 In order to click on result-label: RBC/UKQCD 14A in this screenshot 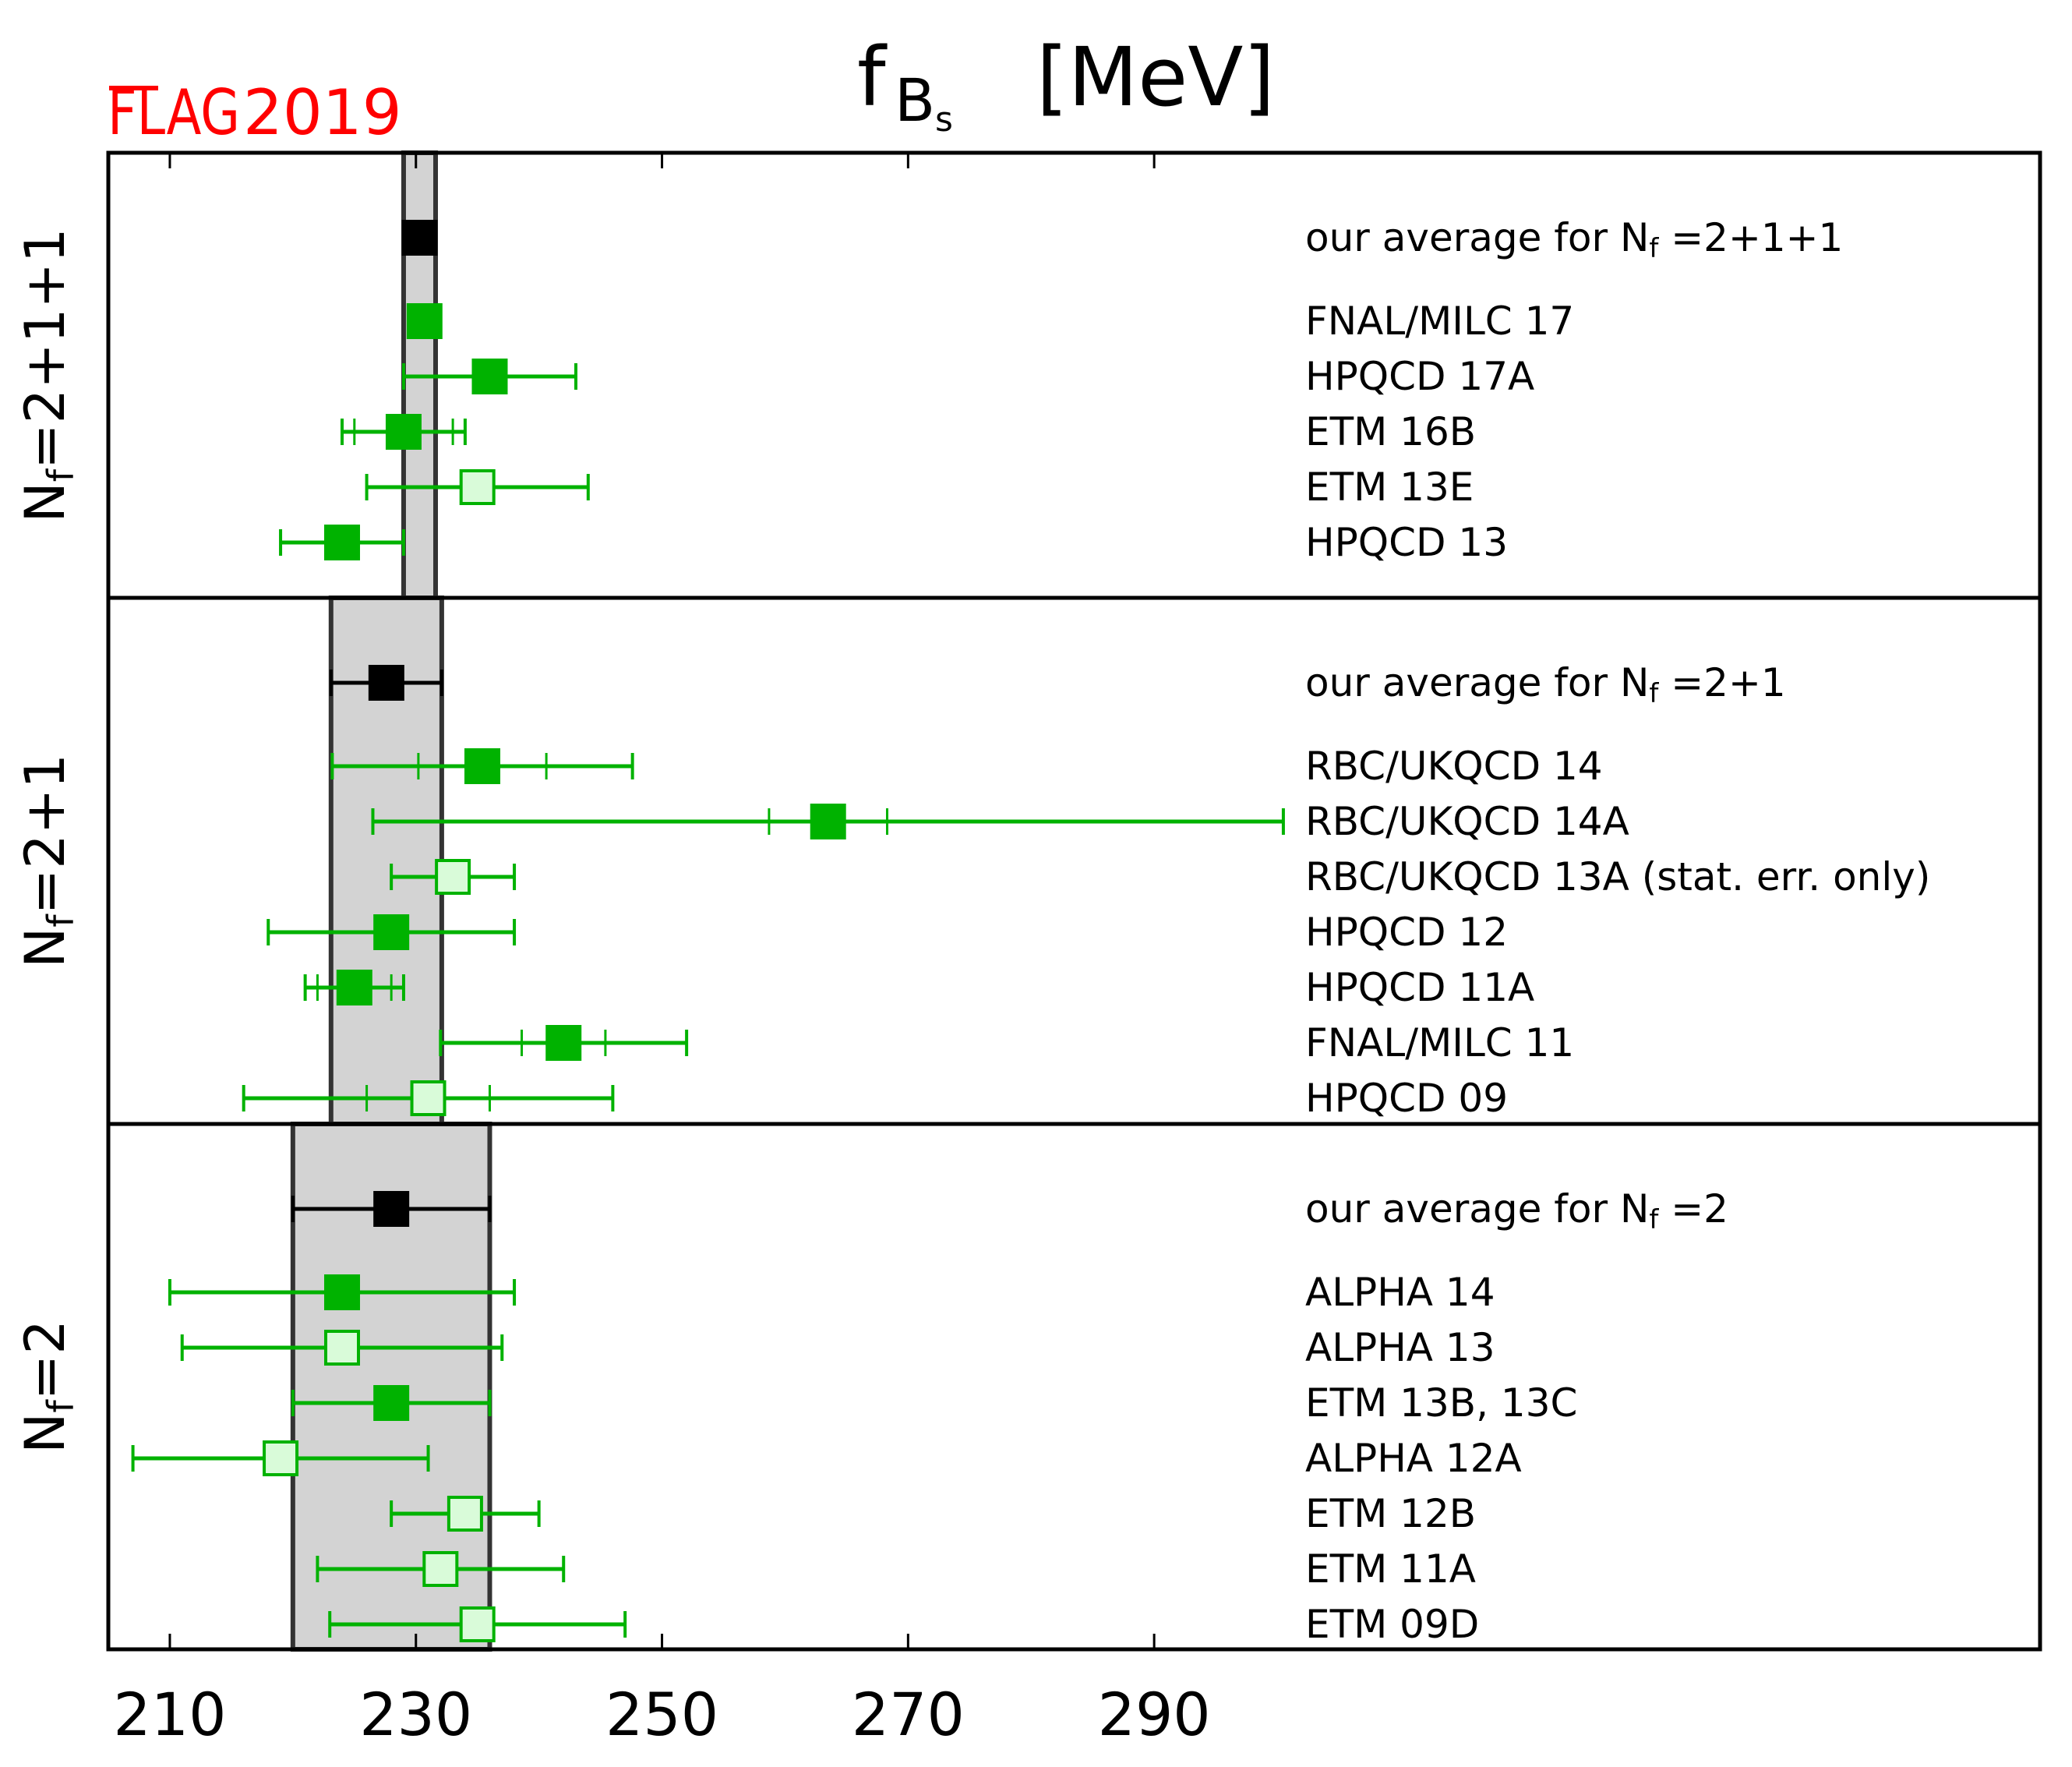, I will do `click(1467, 821)`.